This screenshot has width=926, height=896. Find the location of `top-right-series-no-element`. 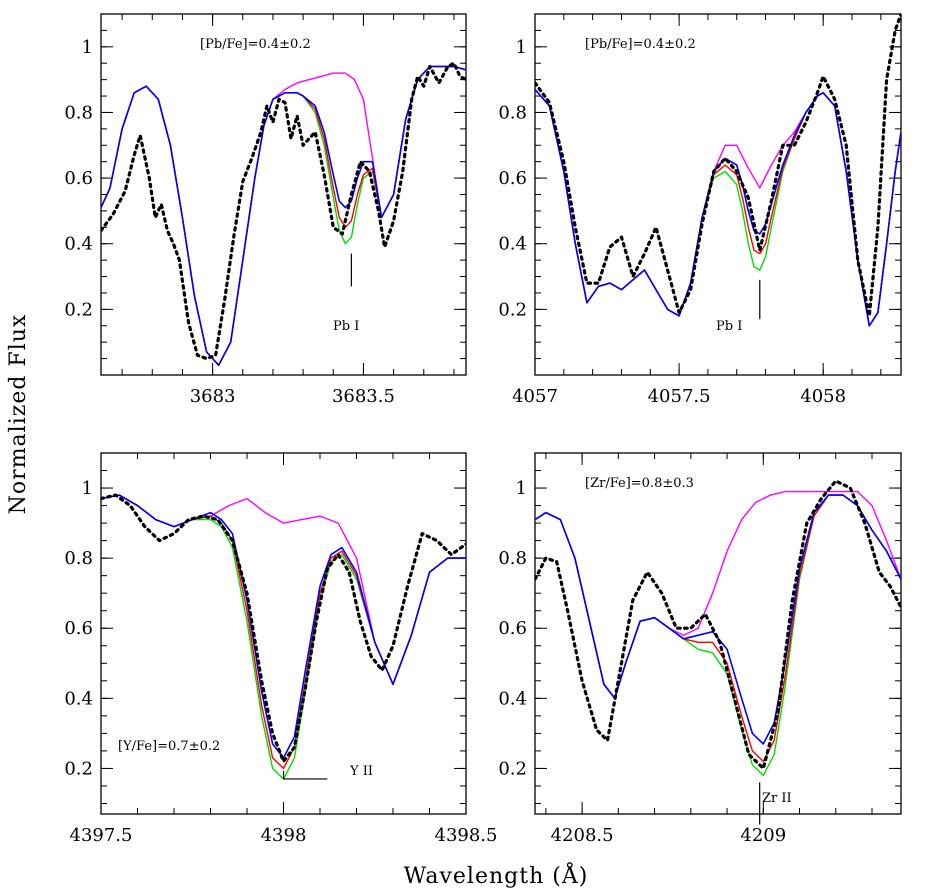

top-right-series-no-element is located at coordinates (718, 208).